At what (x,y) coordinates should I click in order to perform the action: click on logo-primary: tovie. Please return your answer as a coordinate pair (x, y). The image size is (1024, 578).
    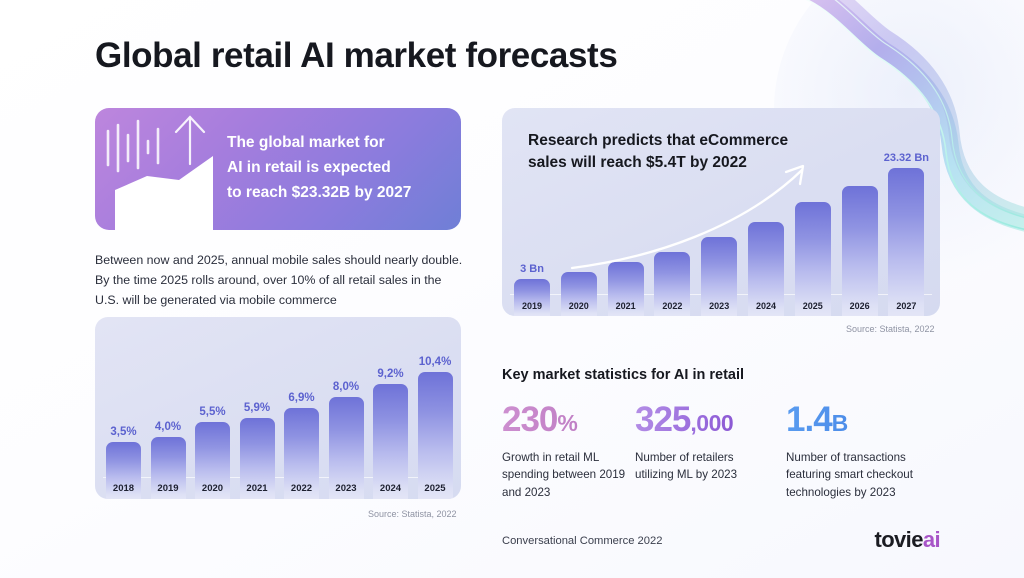
    Looking at the image, I should click on (898, 539).